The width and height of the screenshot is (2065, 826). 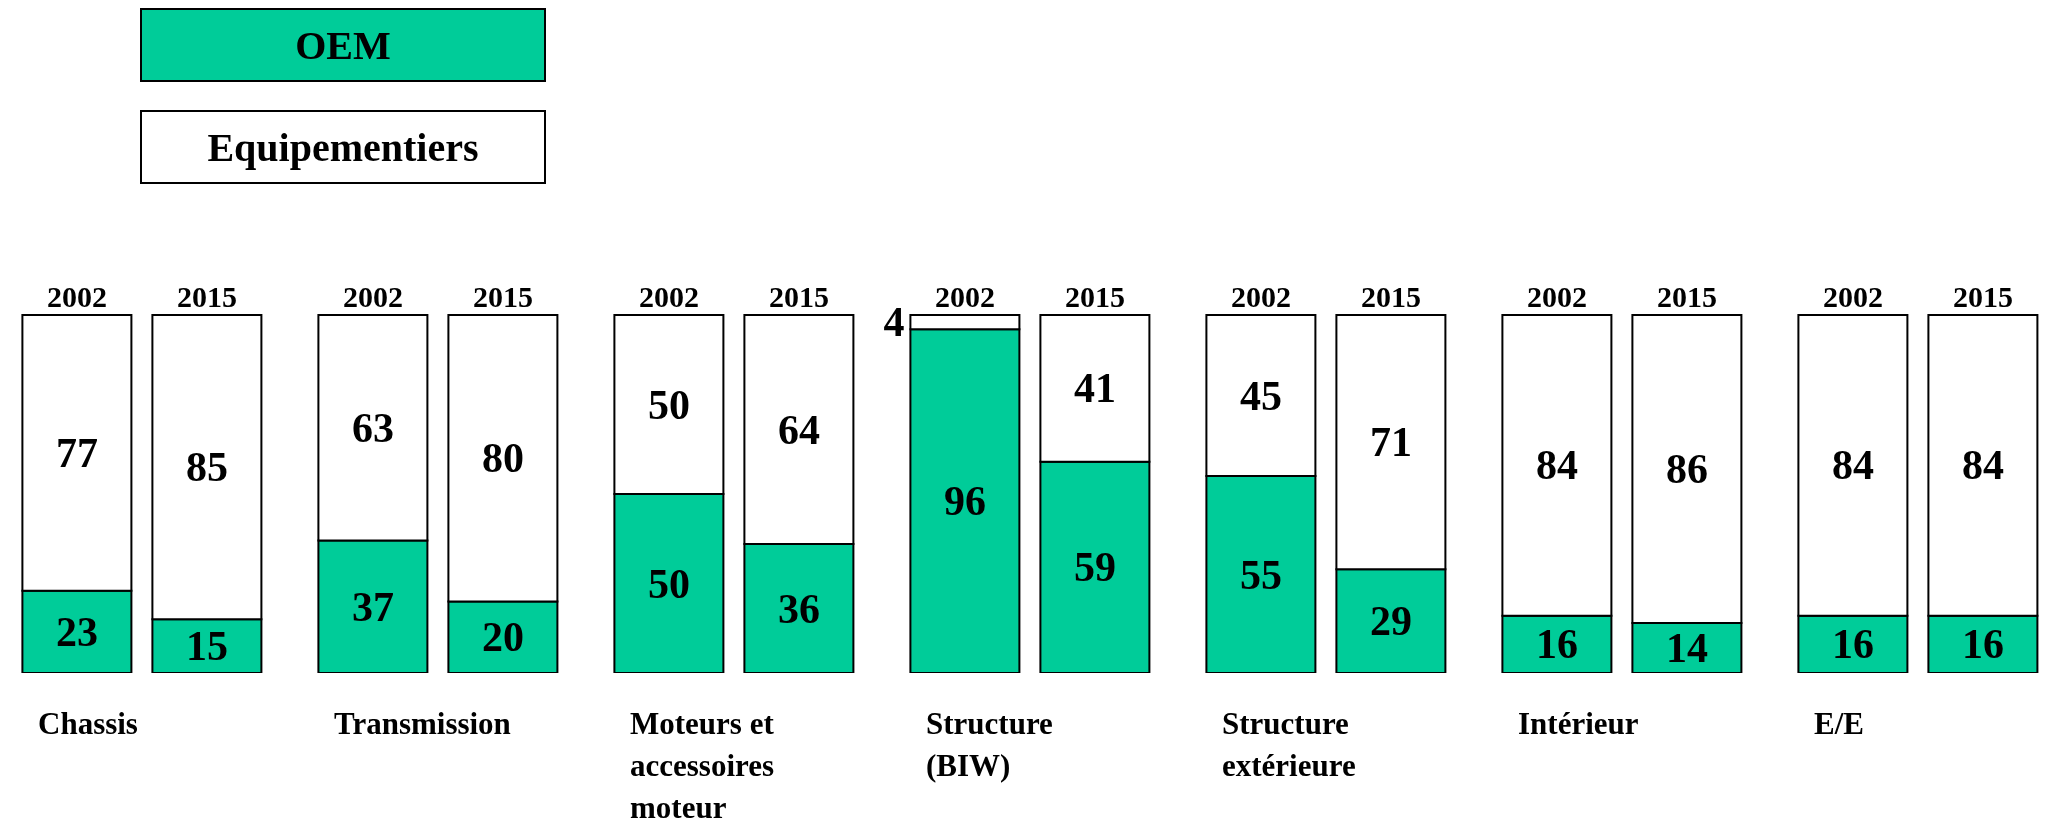 I want to click on data-label: 59, so click(x=1094, y=567).